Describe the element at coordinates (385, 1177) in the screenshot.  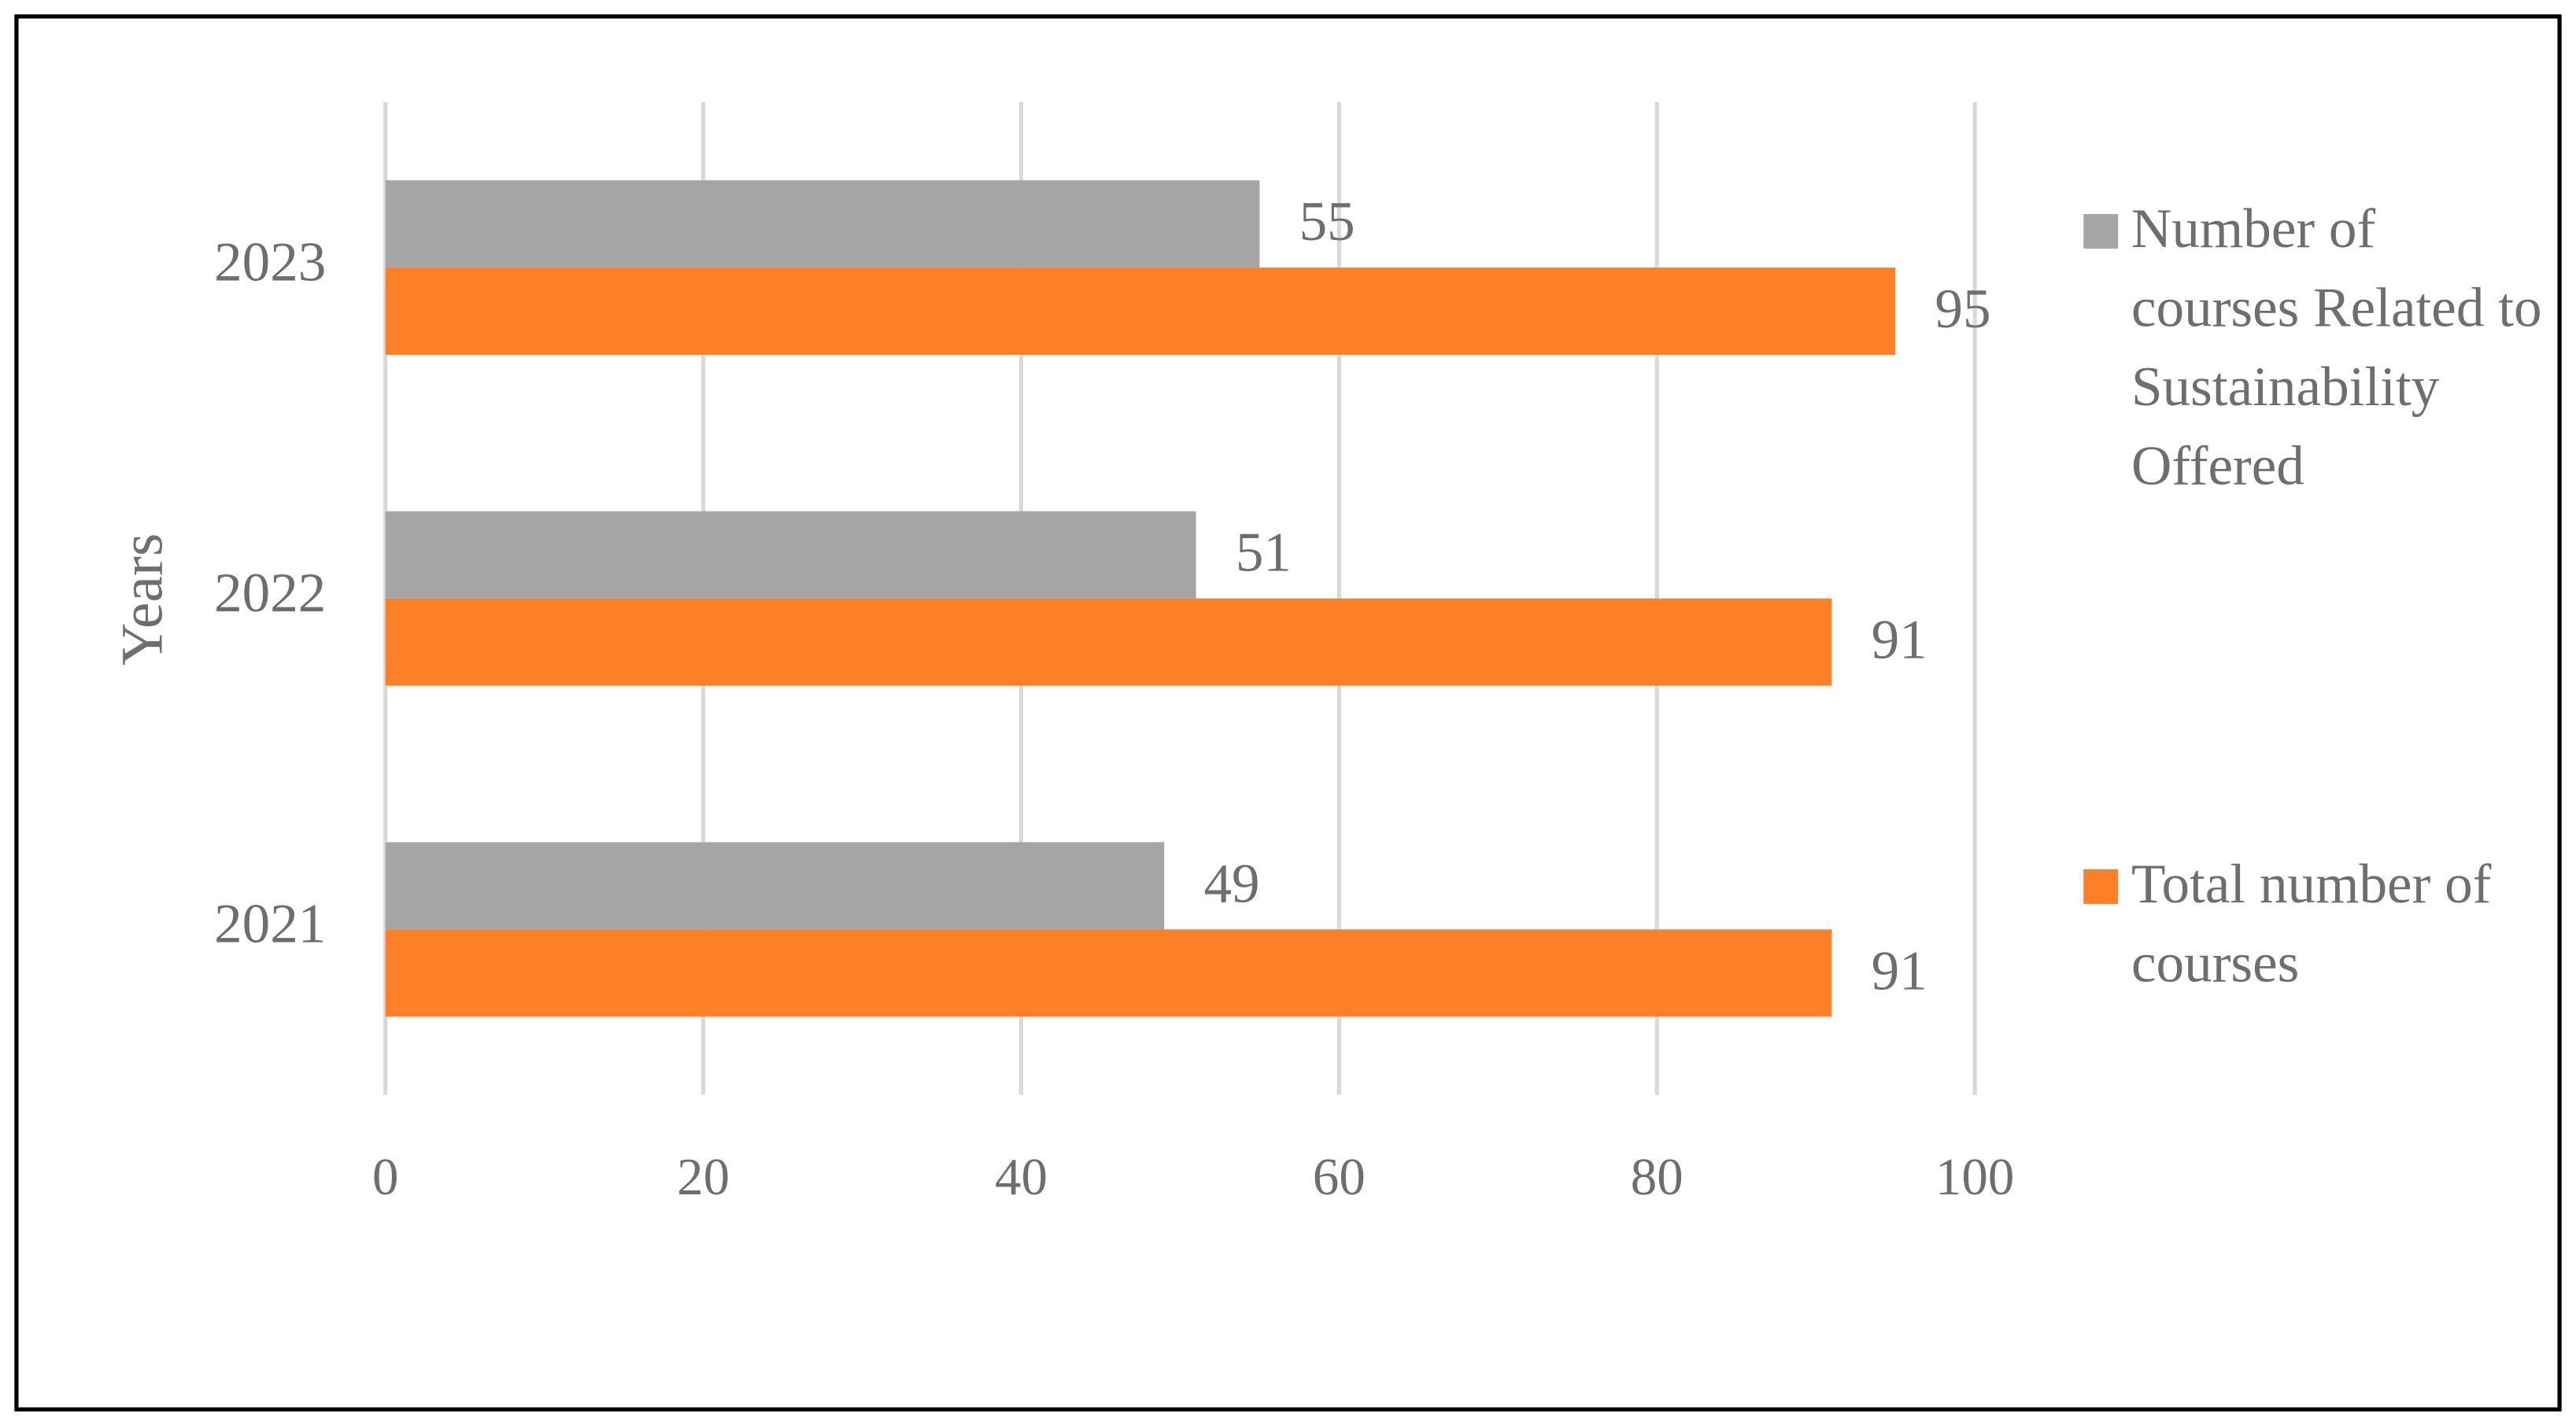
I see `x-tick-label: 0` at that location.